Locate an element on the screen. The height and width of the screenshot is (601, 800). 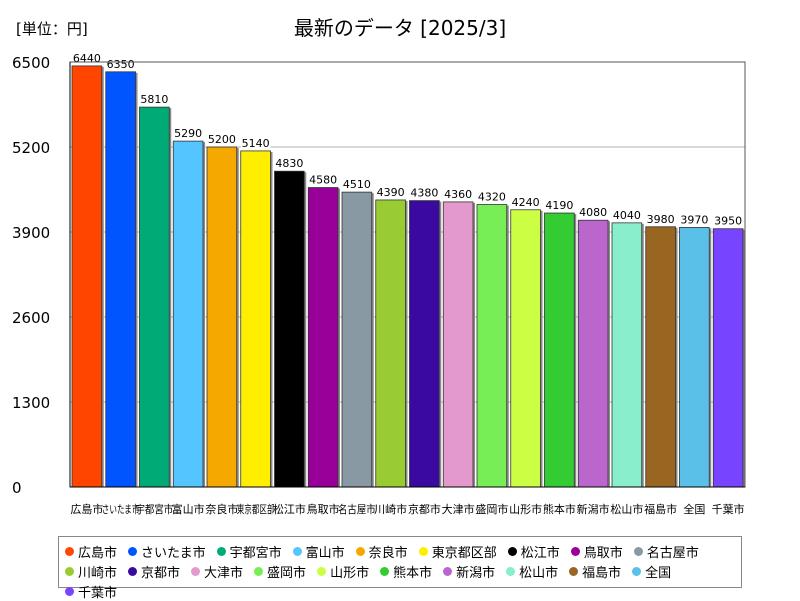
legend-label: 宇都宮市 is located at coordinates (255, 553).